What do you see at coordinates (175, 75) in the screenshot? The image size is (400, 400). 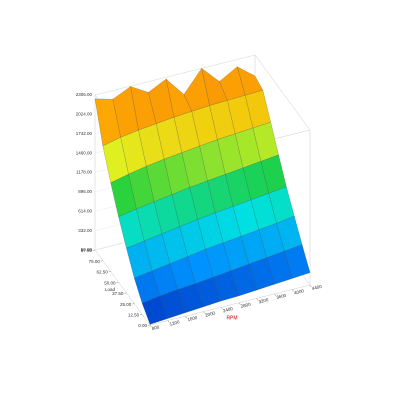 I see `z-grid-line` at bounding box center [175, 75].